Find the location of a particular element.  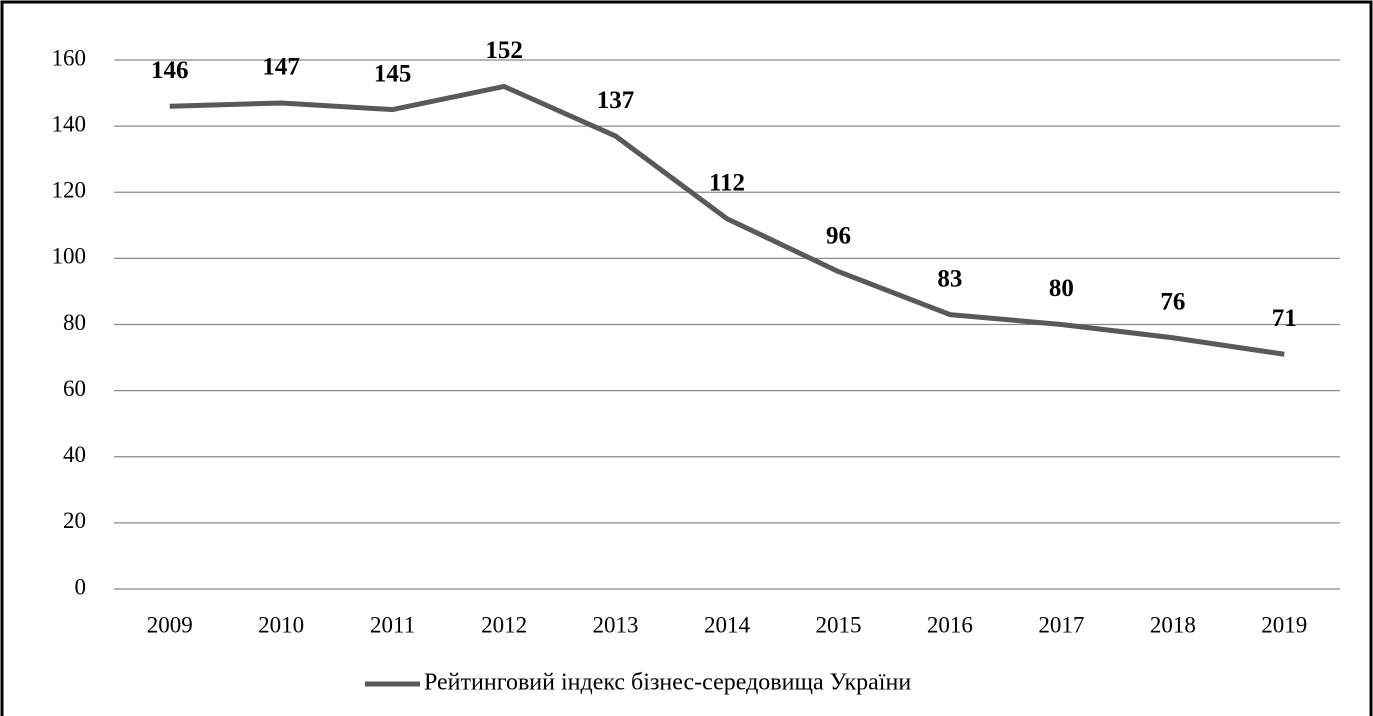

x-tick-label: 2015 is located at coordinates (838, 624).